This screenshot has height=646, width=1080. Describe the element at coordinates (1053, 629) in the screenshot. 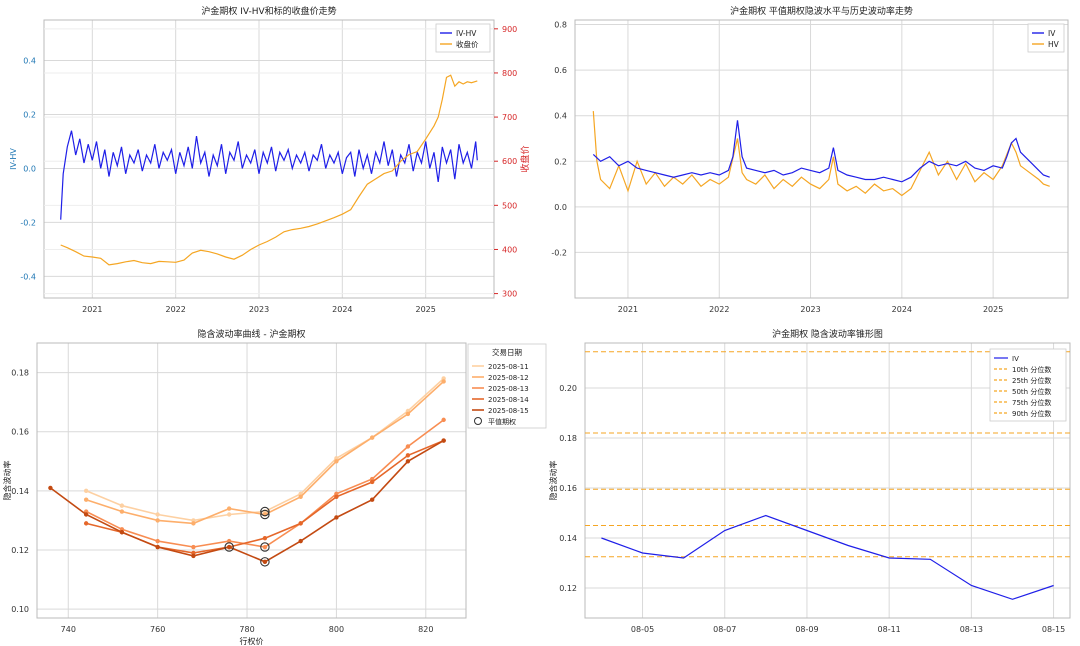

I see `x-tick-label: 08-15` at that location.